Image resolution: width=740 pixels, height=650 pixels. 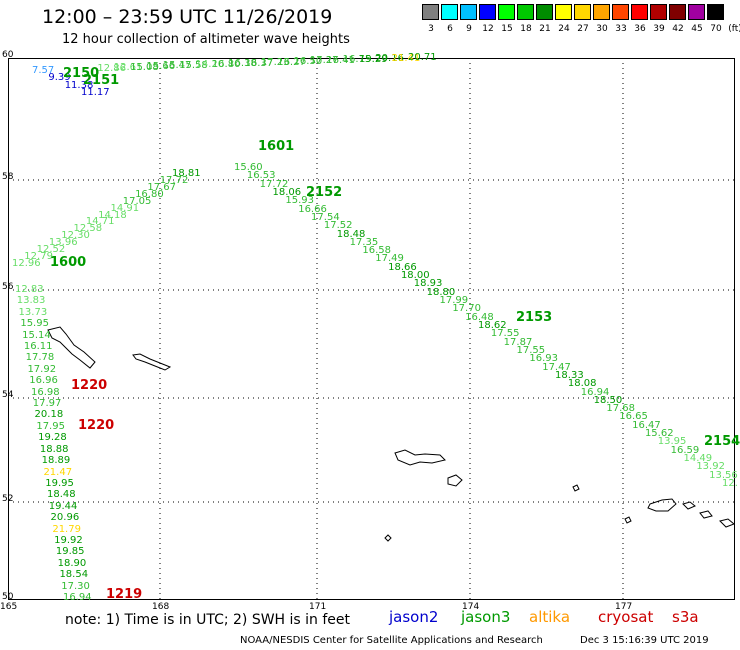 I want to click on wave-reading: 21.79, so click(x=66, y=529).